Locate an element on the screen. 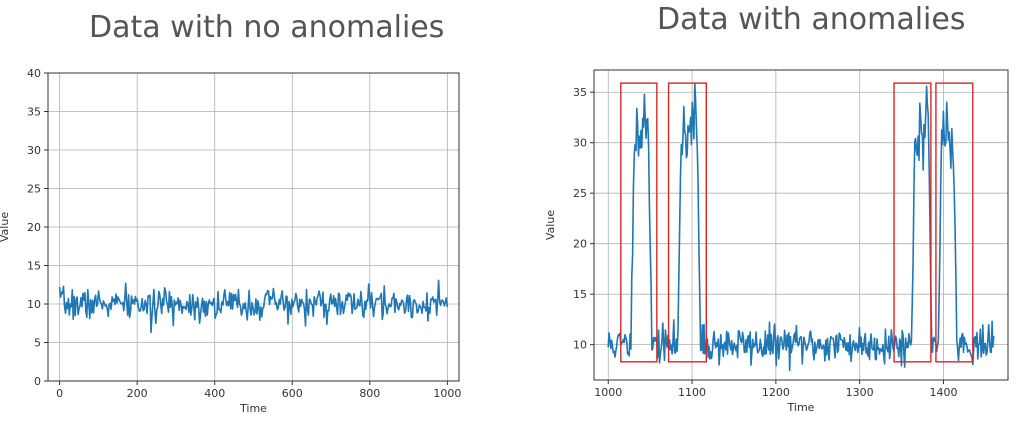  x-tick-label: 0 is located at coordinates (59, 393).